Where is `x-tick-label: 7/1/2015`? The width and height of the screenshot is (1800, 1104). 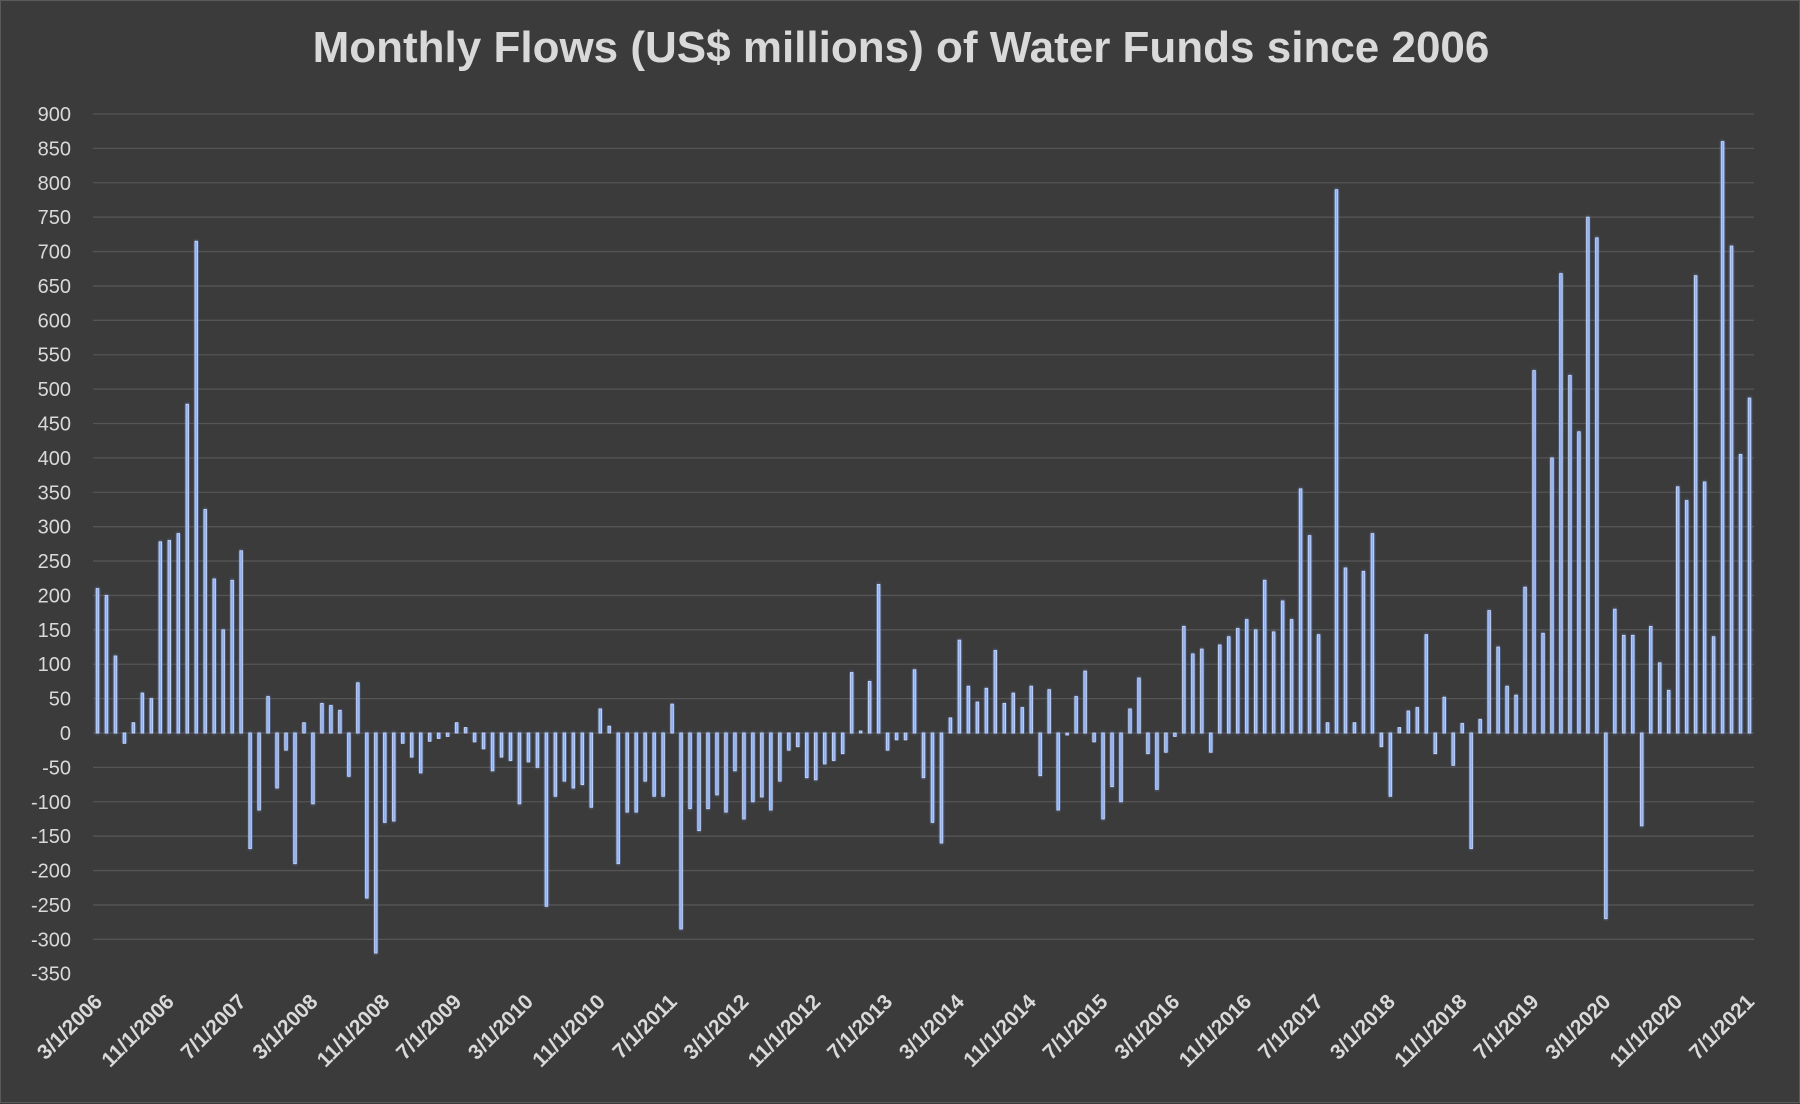
x-tick-label: 7/1/2015 is located at coordinates (1076, 1027).